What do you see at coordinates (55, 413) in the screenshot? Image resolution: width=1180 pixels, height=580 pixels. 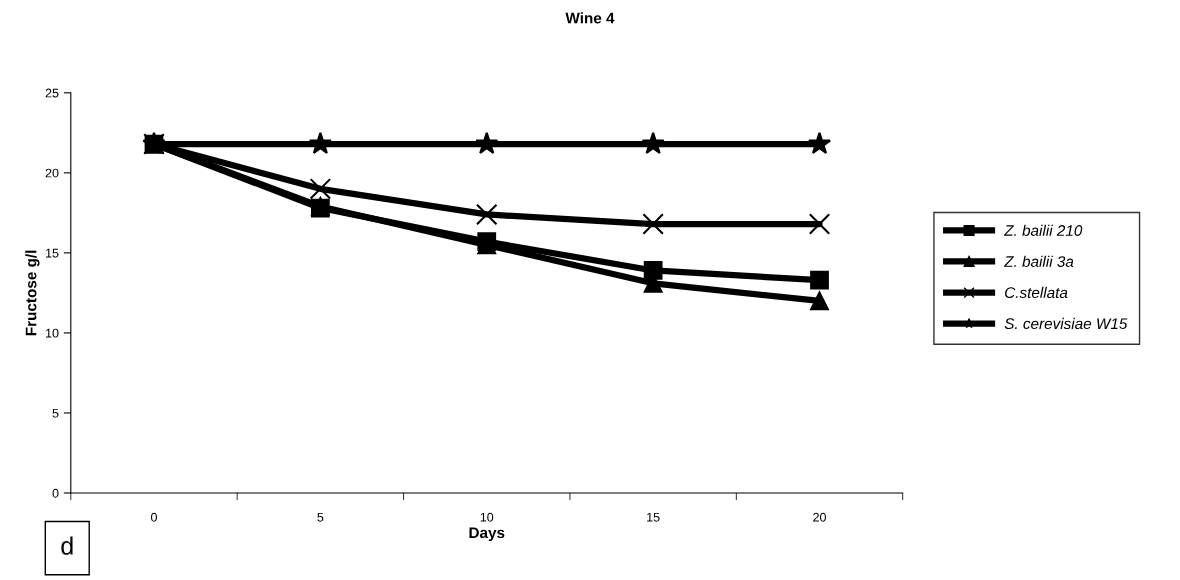 I see `y-tick-label: 5` at bounding box center [55, 413].